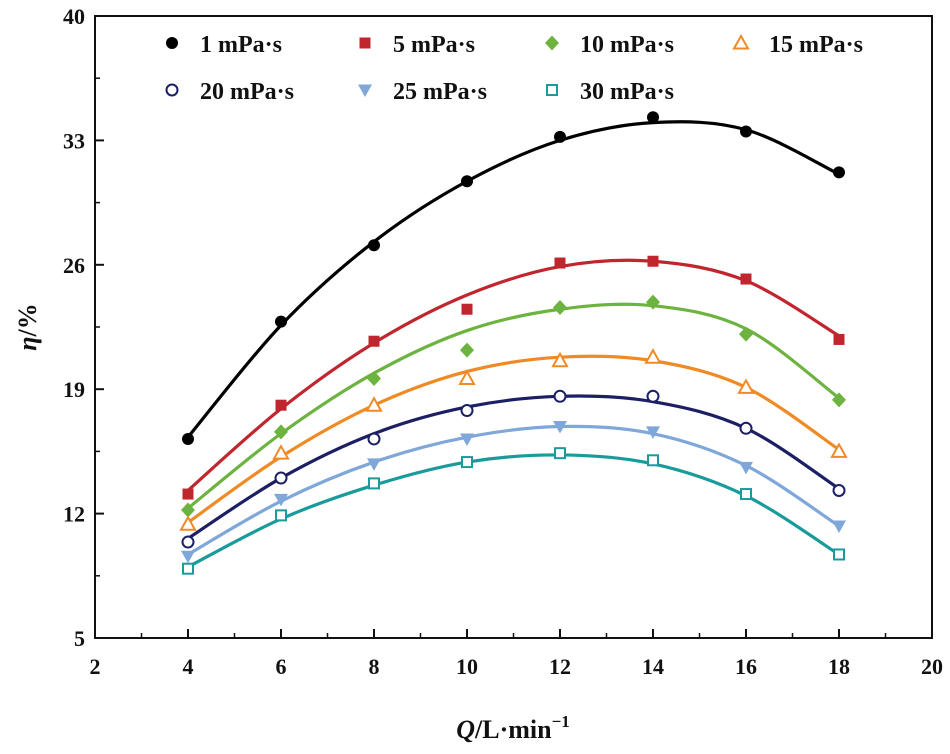 The height and width of the screenshot is (754, 950). What do you see at coordinates (241, 45) in the screenshot?
I see `legend-label: 1 mPa·s` at bounding box center [241, 45].